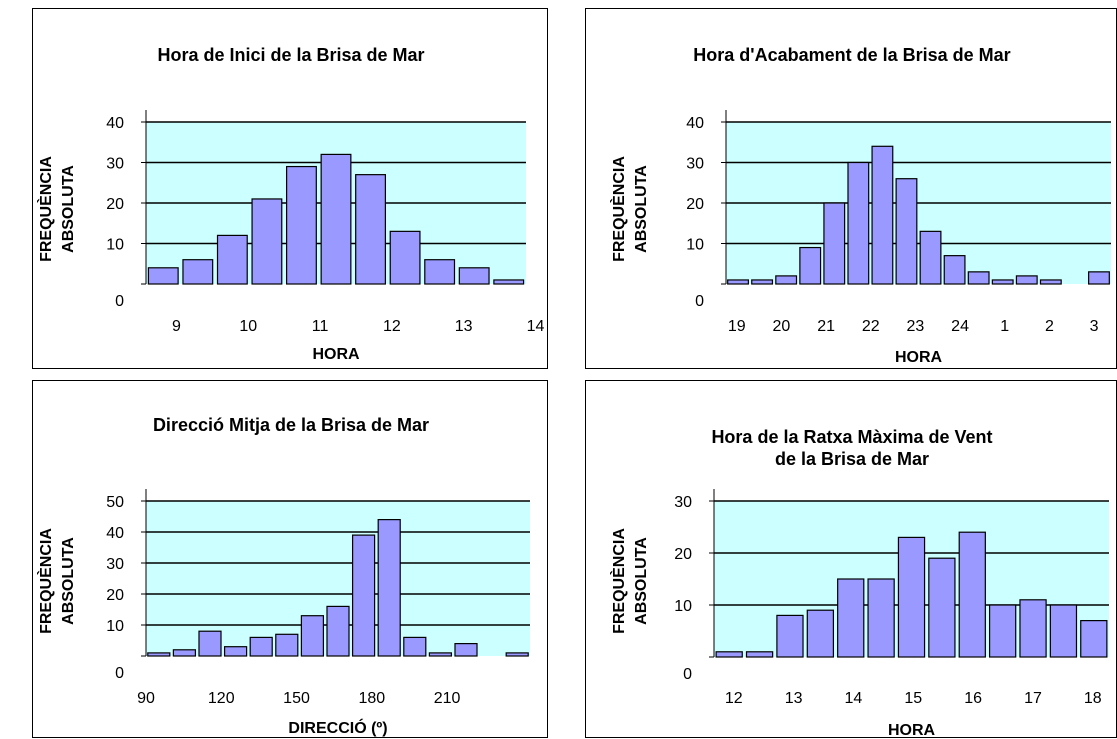 The image size is (1117, 739). What do you see at coordinates (851, 55) in the screenshot?
I see `chart-title: Hora d'Acabament de la Brisa de Mar` at bounding box center [851, 55].